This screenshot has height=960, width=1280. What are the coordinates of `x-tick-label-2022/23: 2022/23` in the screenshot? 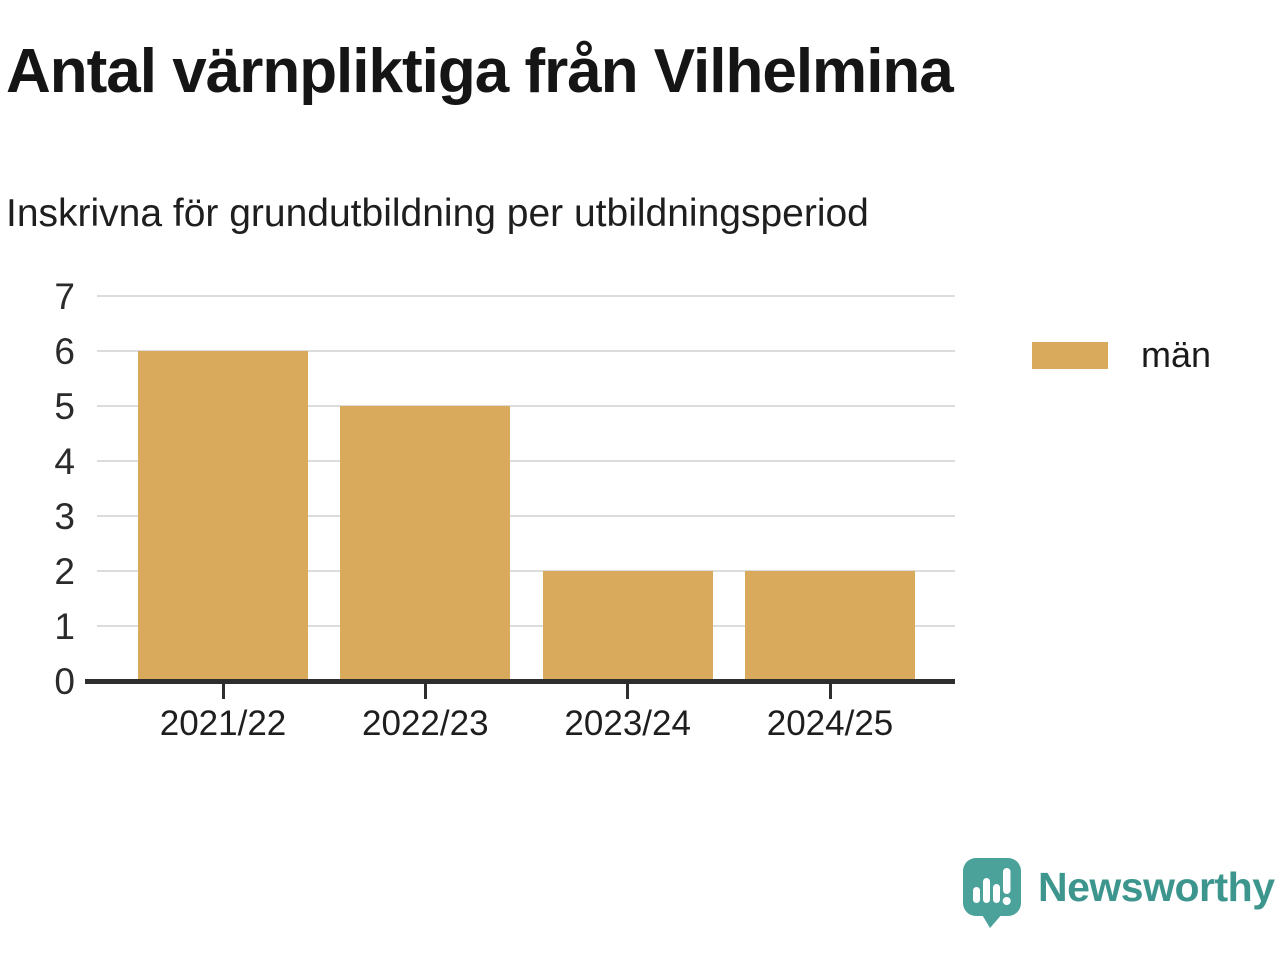 It's located at (425, 723).